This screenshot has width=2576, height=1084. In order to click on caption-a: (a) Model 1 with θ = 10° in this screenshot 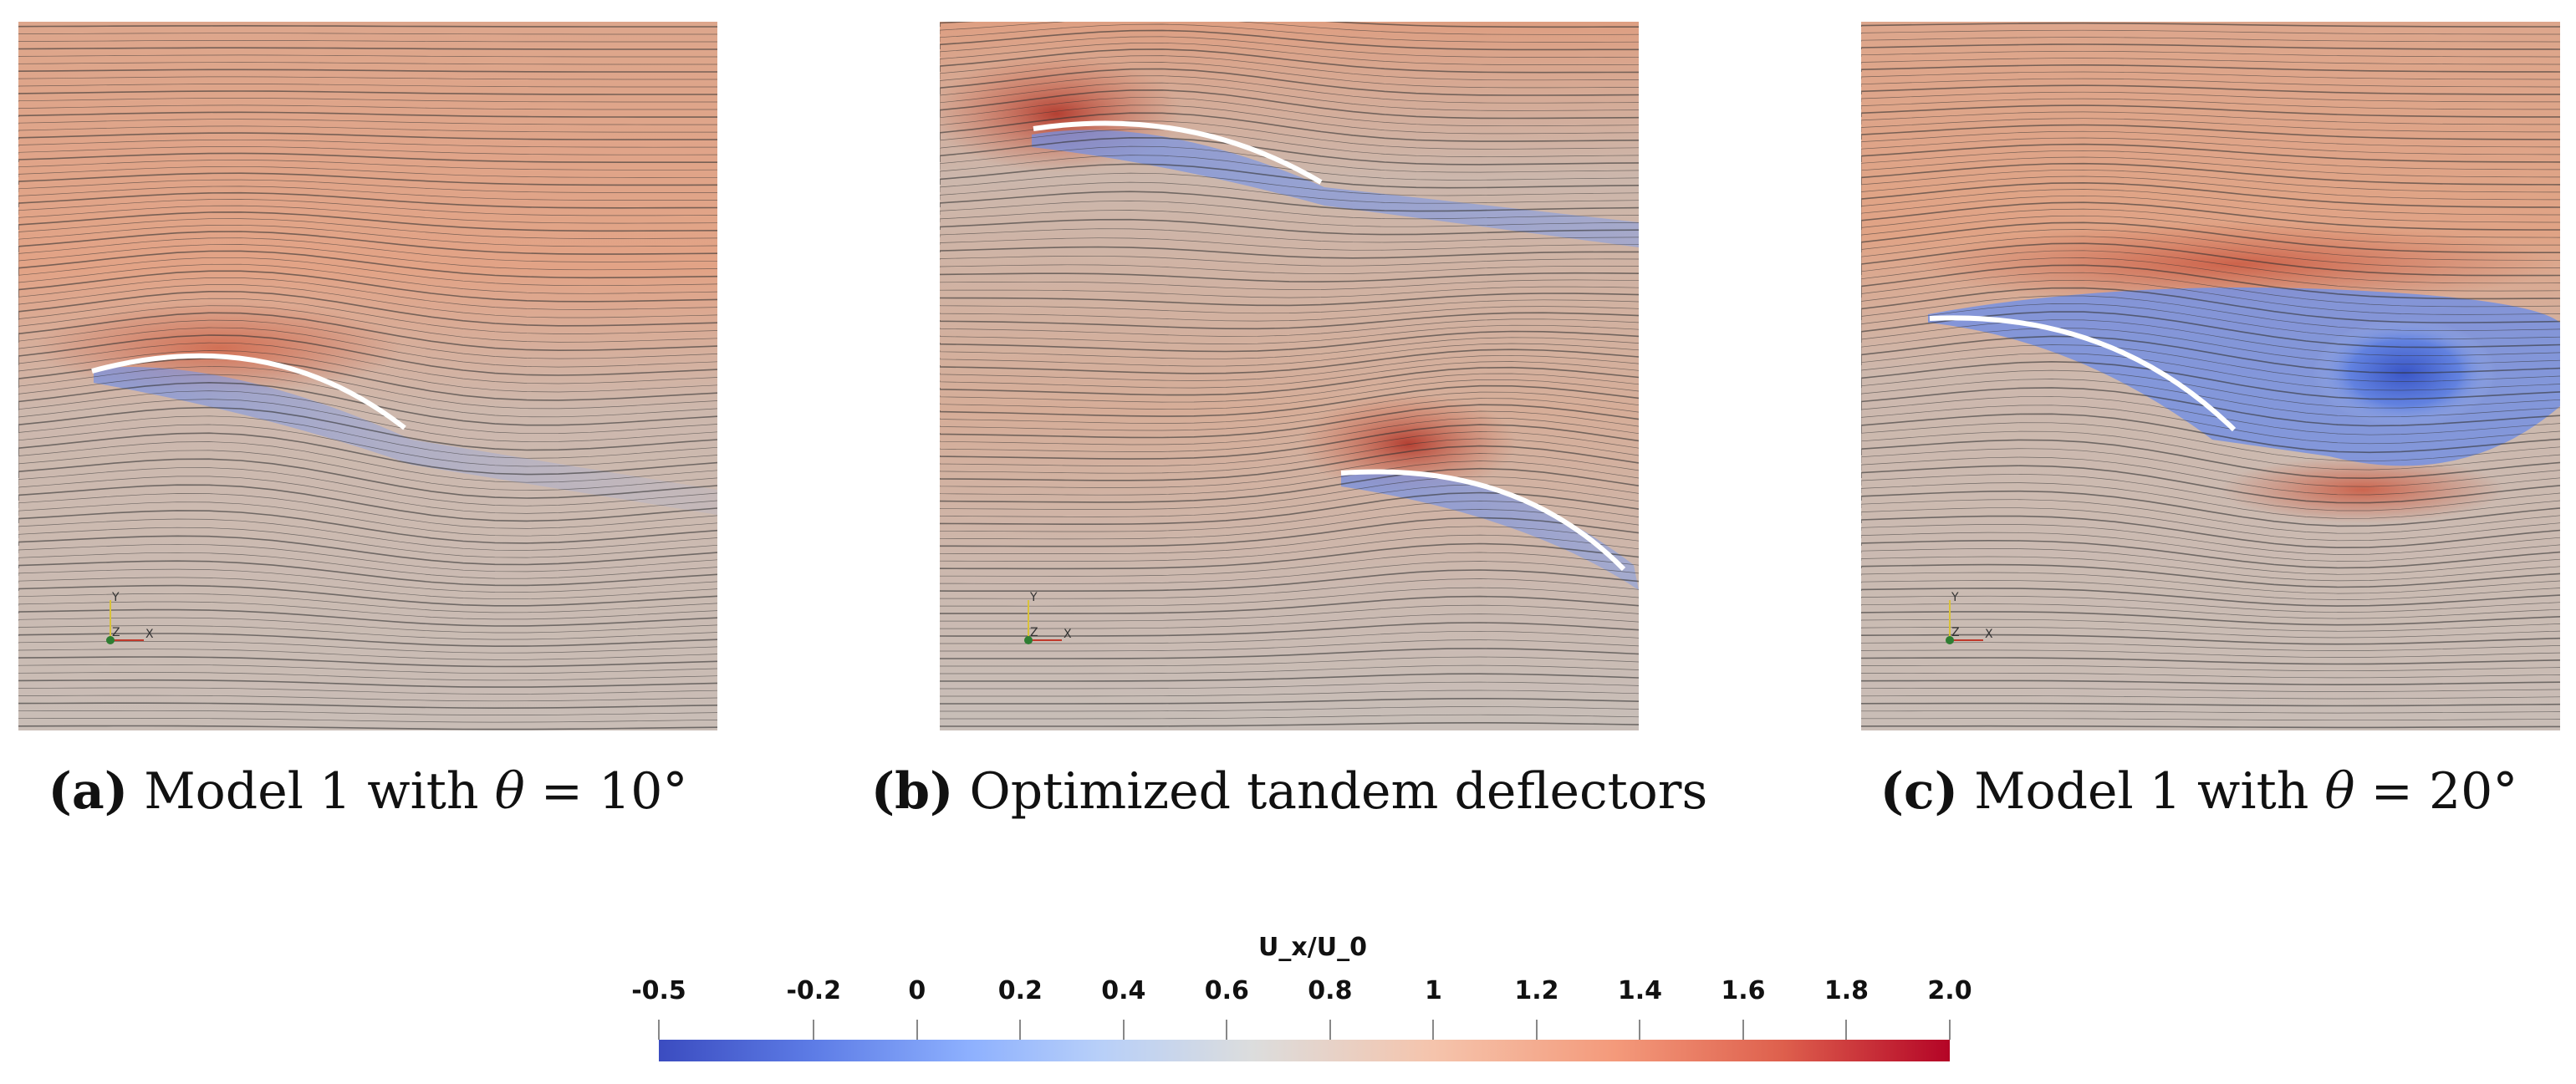, I will do `click(368, 791)`.